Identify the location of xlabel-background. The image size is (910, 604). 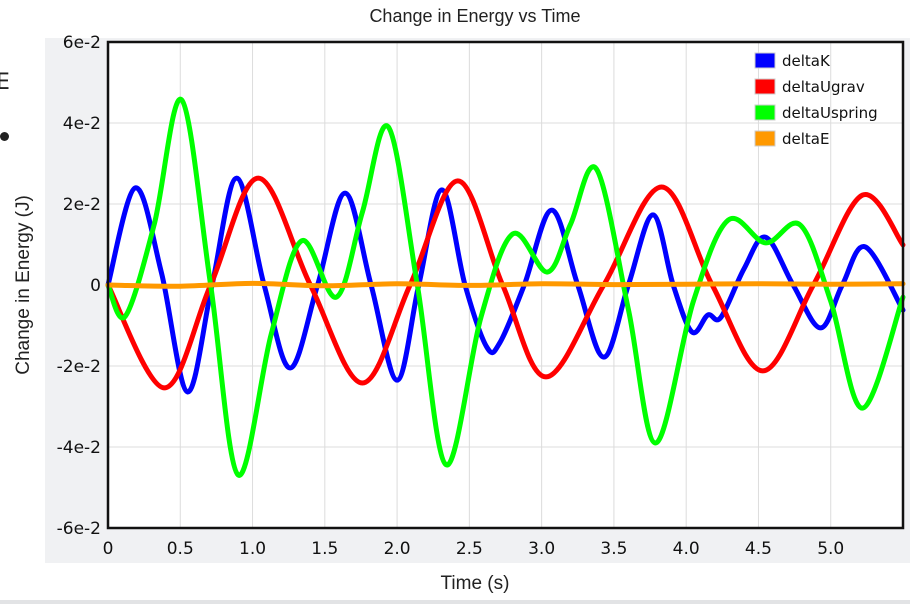
(474, 581).